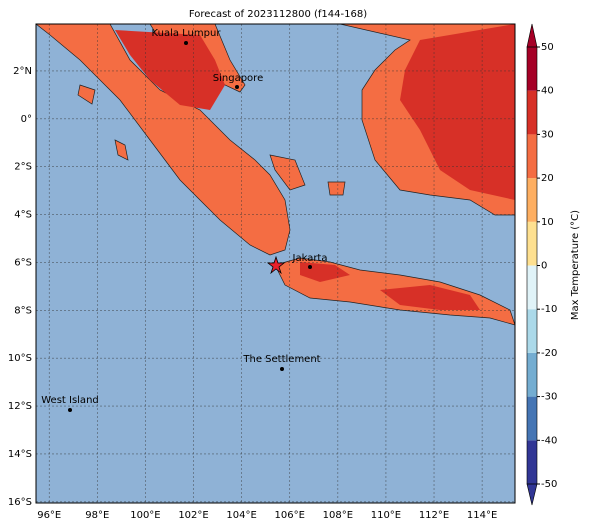 The width and height of the screenshot is (590, 528). Describe the element at coordinates (23, 167) in the screenshot. I see `lat-tick-label: 2°S` at that location.